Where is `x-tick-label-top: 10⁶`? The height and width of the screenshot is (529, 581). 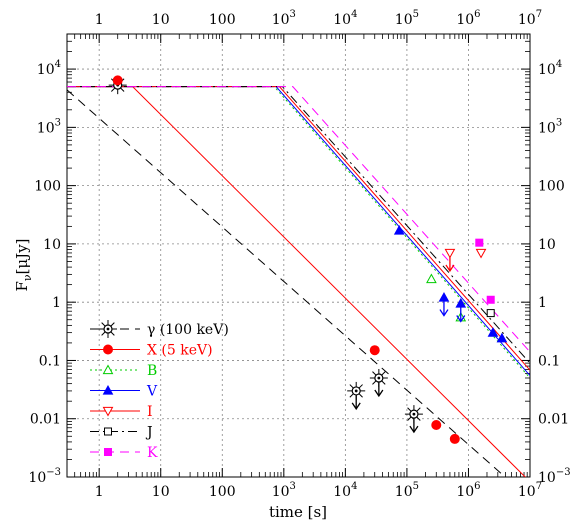
x-tick-label-top: 10⁶ is located at coordinates (468, 18).